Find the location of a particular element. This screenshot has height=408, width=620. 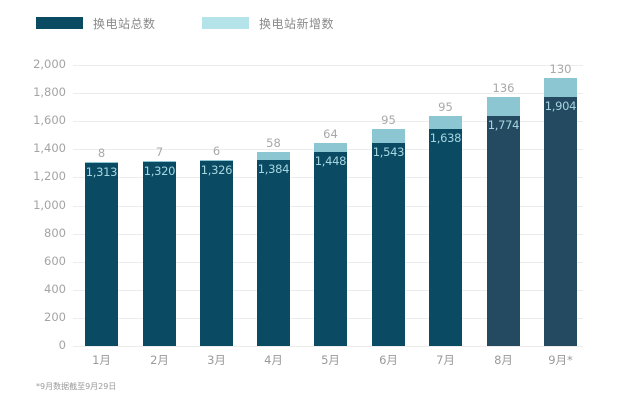

y-axis-tick-label: 1,800 is located at coordinates (49, 92).